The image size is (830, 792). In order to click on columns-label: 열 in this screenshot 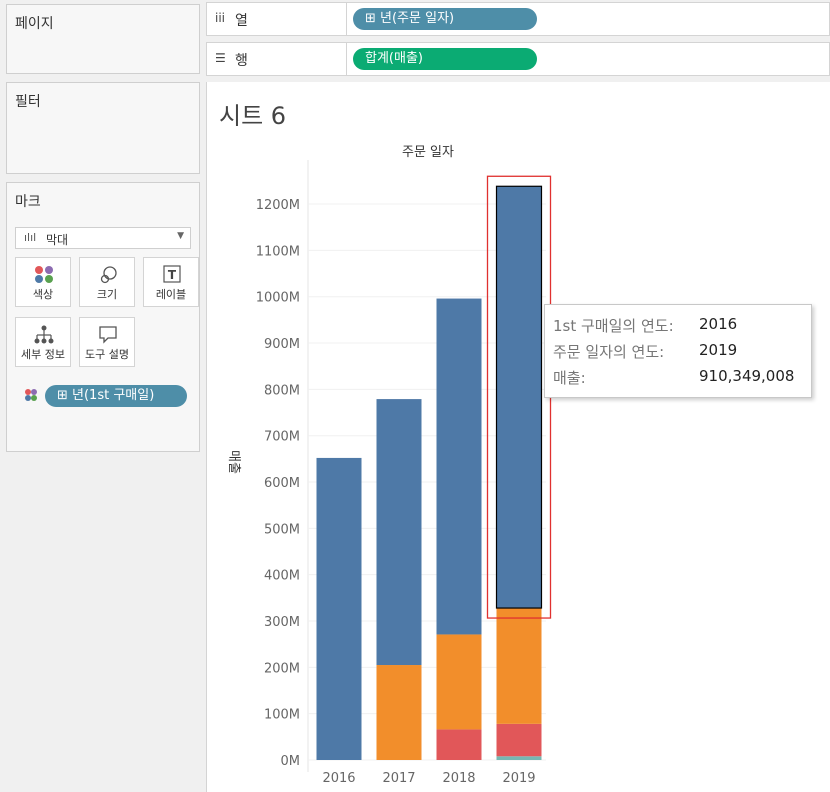, I will do `click(241, 21)`.